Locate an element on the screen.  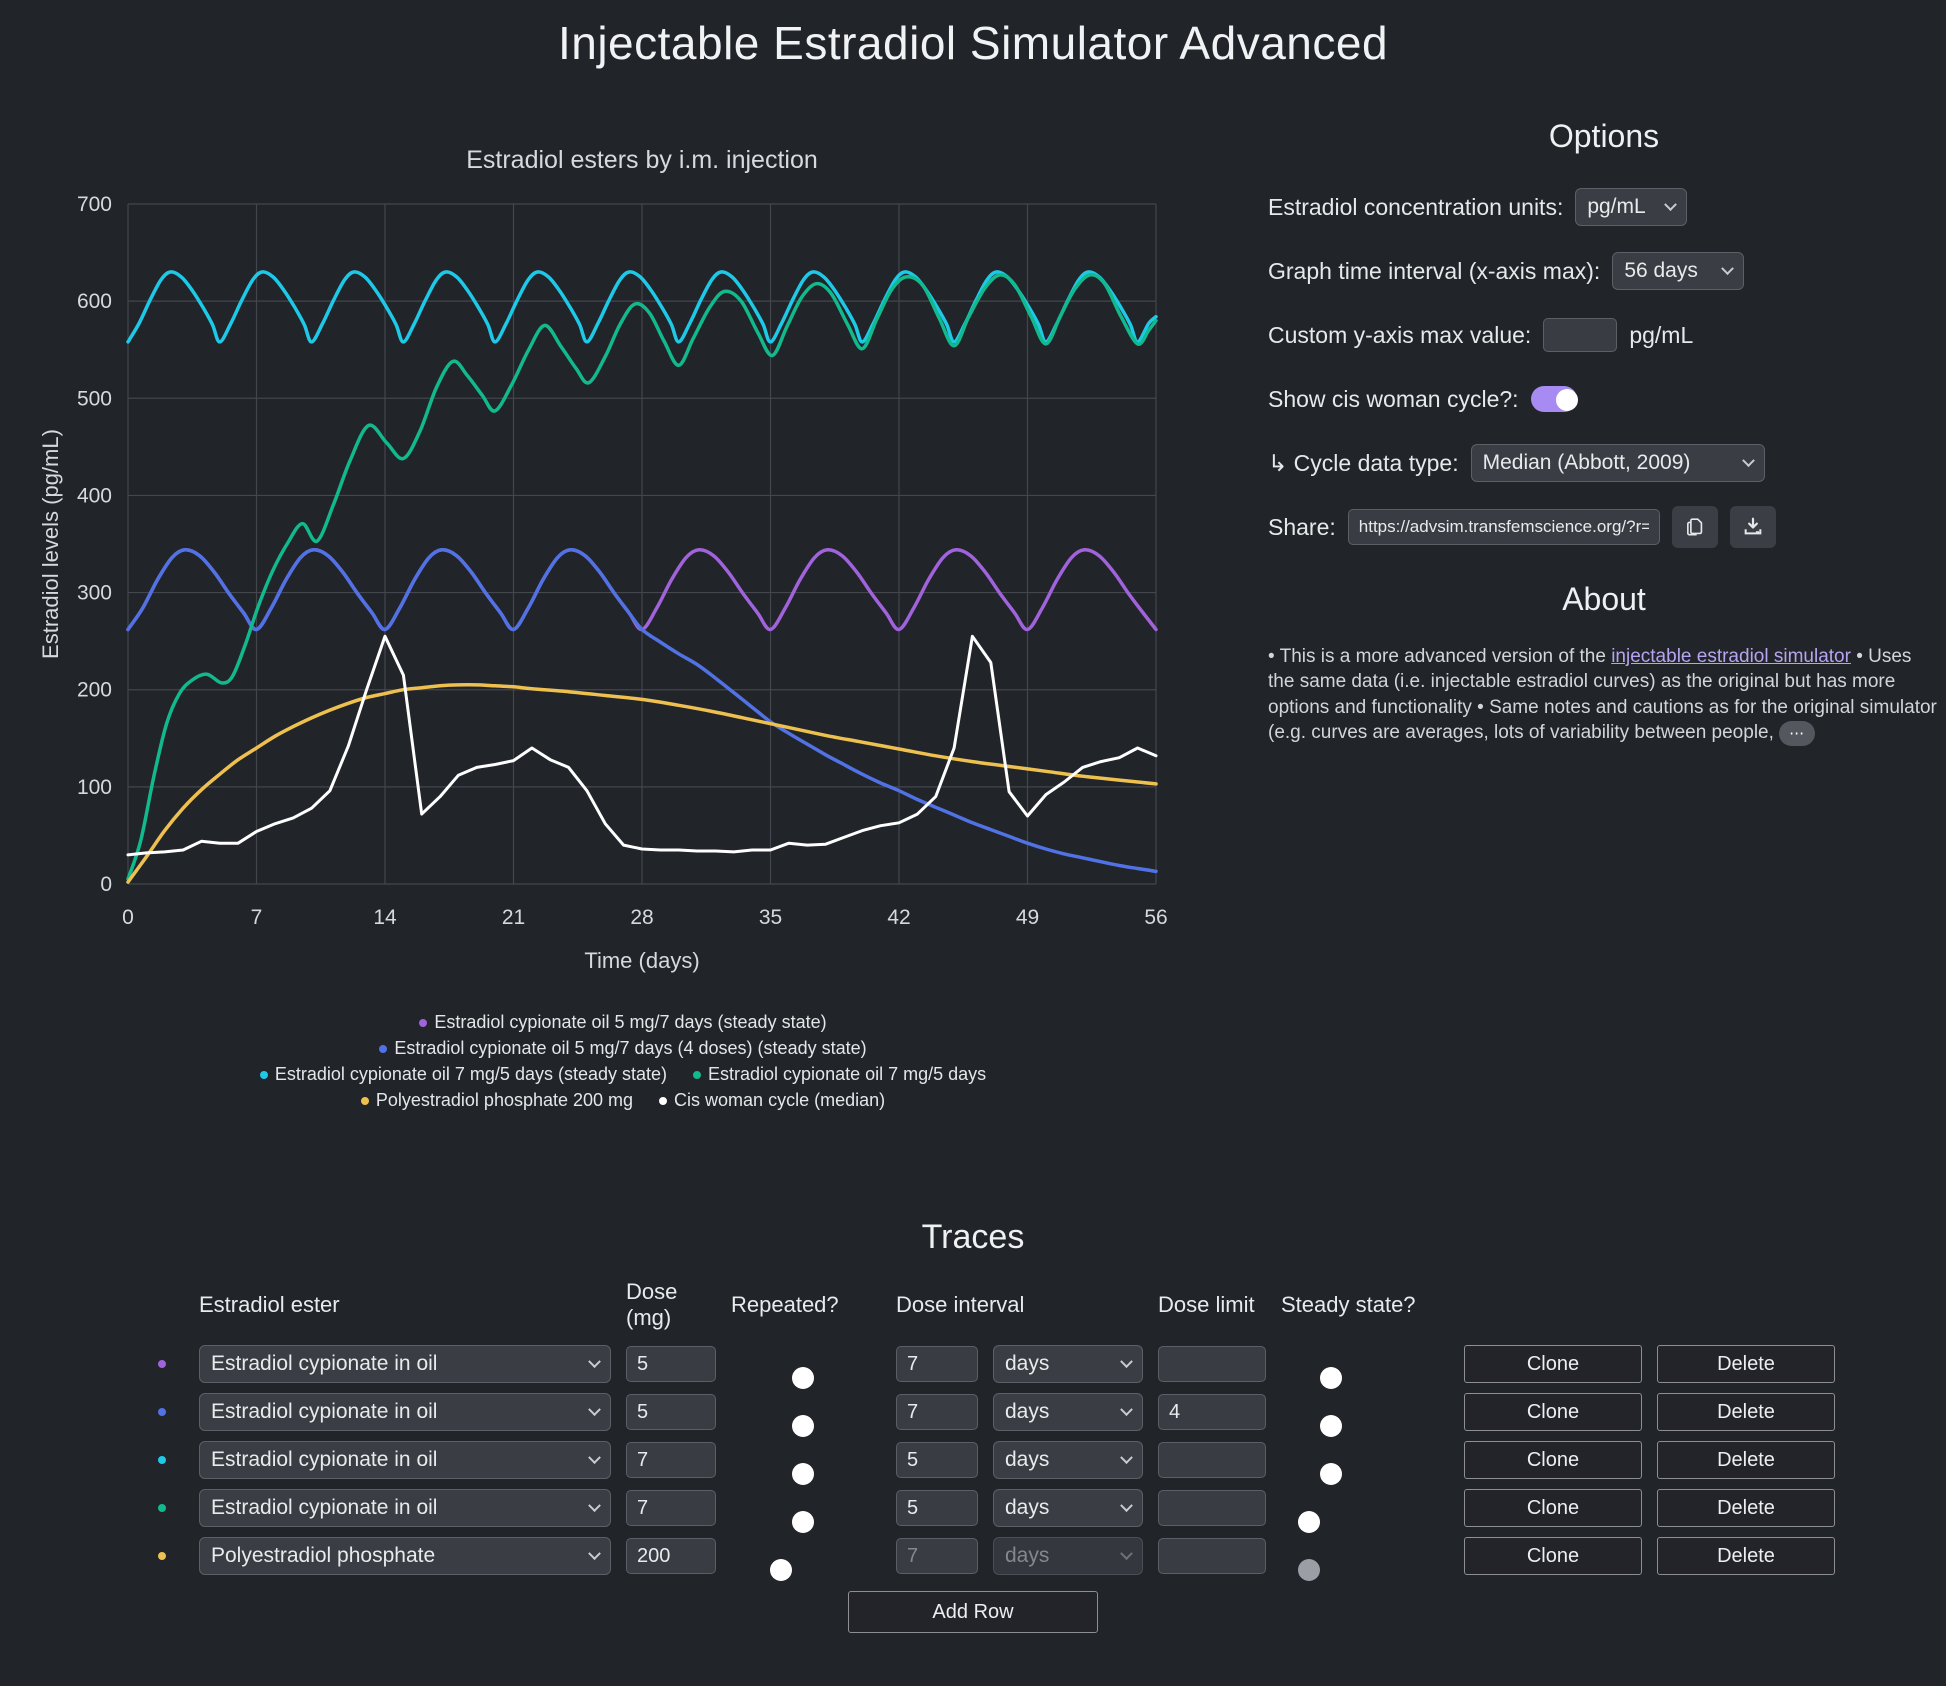
y-tick-label: 0 is located at coordinates (106, 884).